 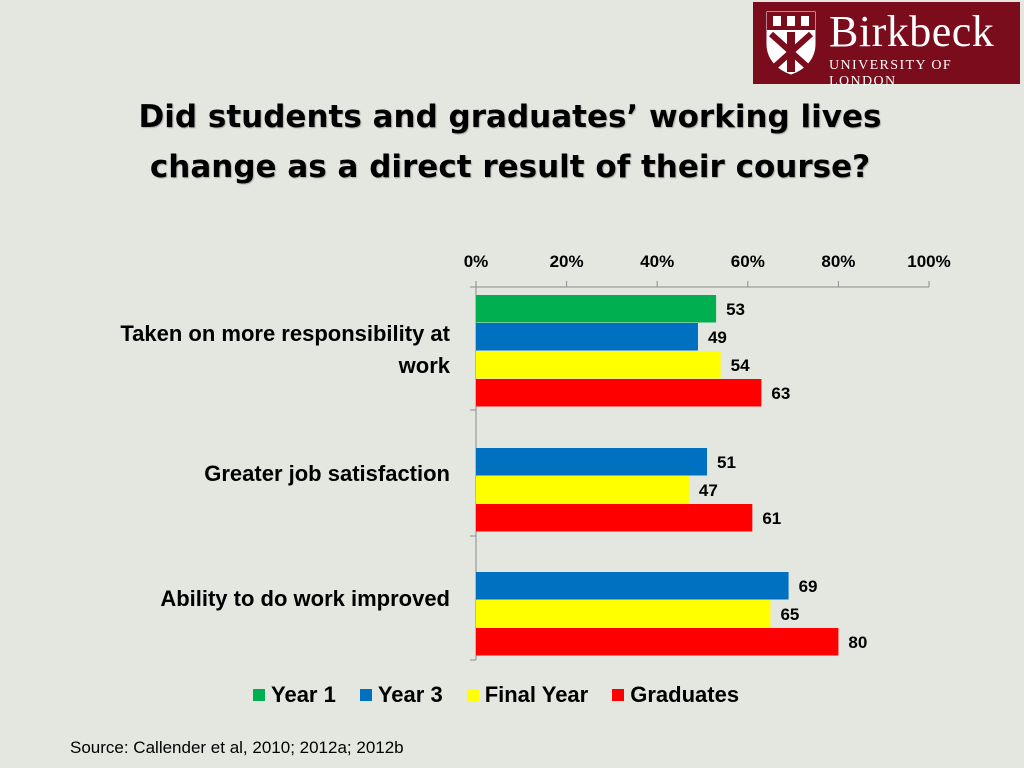 I want to click on category-label-line: Taken on more responsibility at, so click(x=285, y=333).